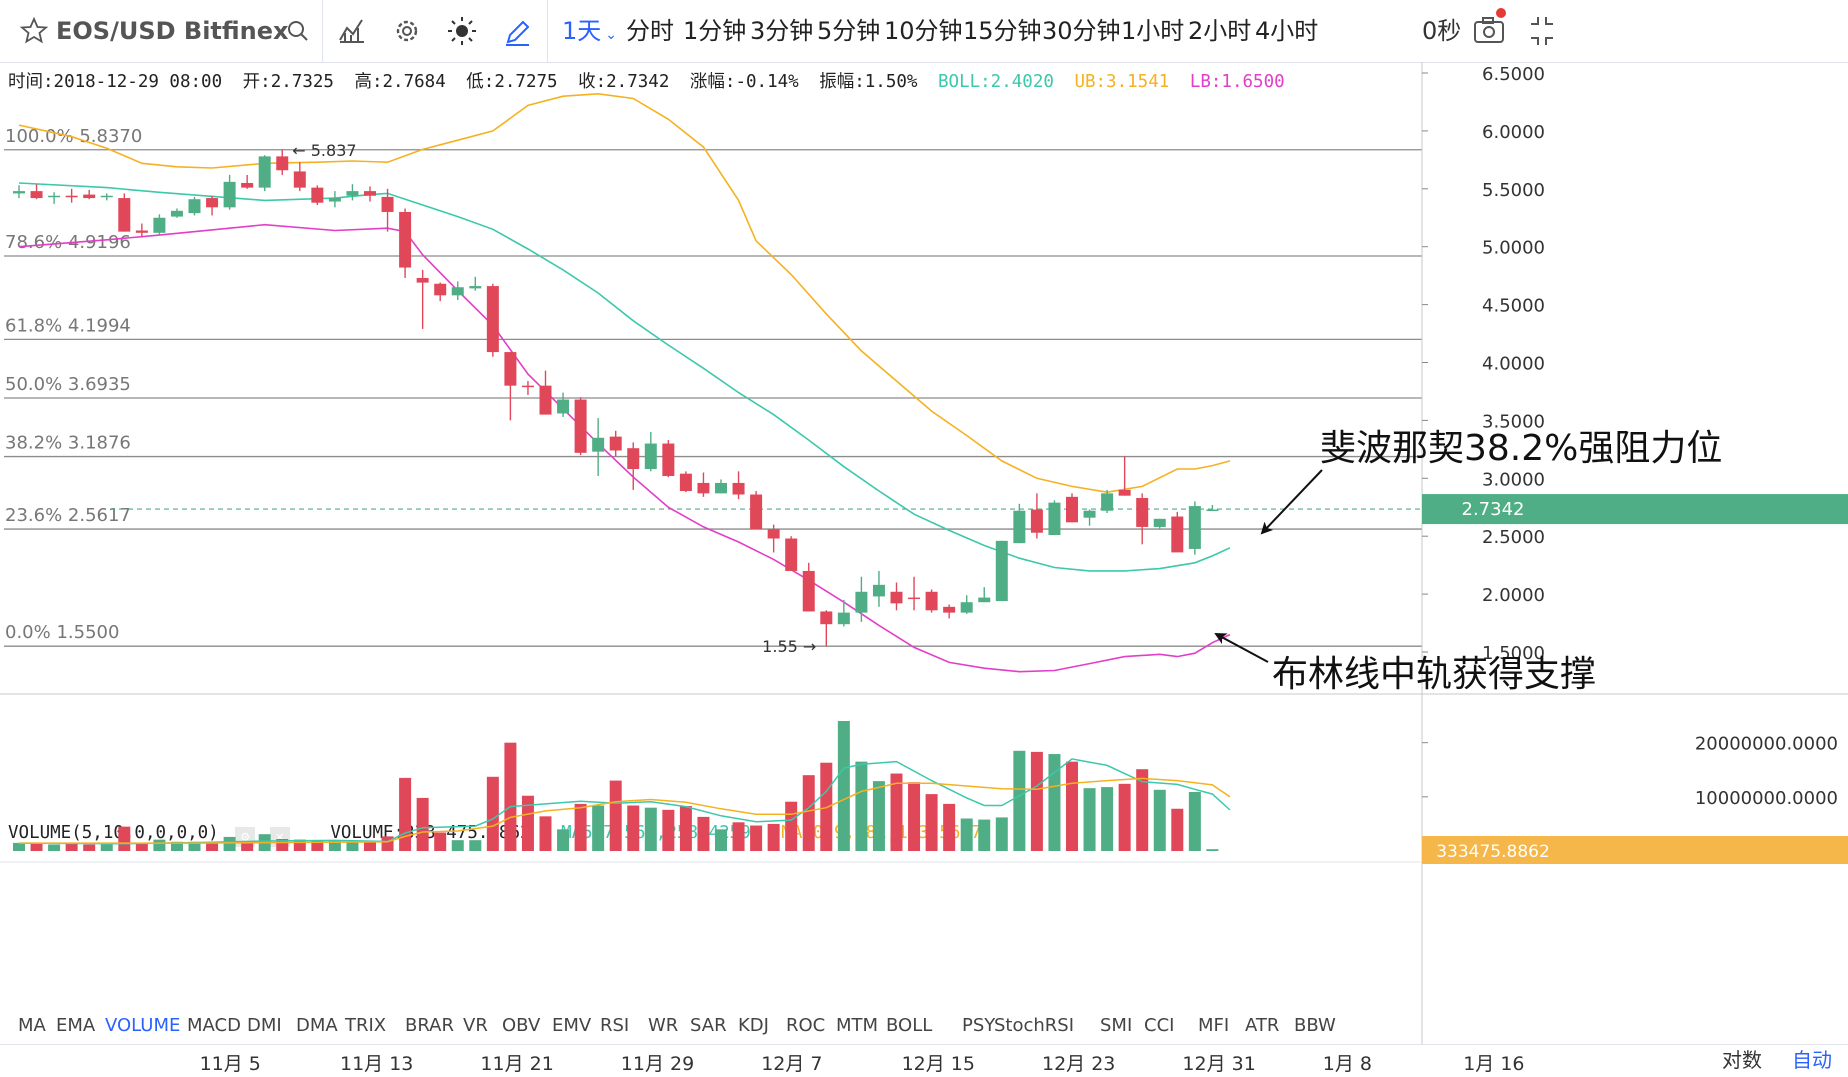  What do you see at coordinates (708, 1025) in the screenshot?
I see `indicator-tab-sar: SAR` at bounding box center [708, 1025].